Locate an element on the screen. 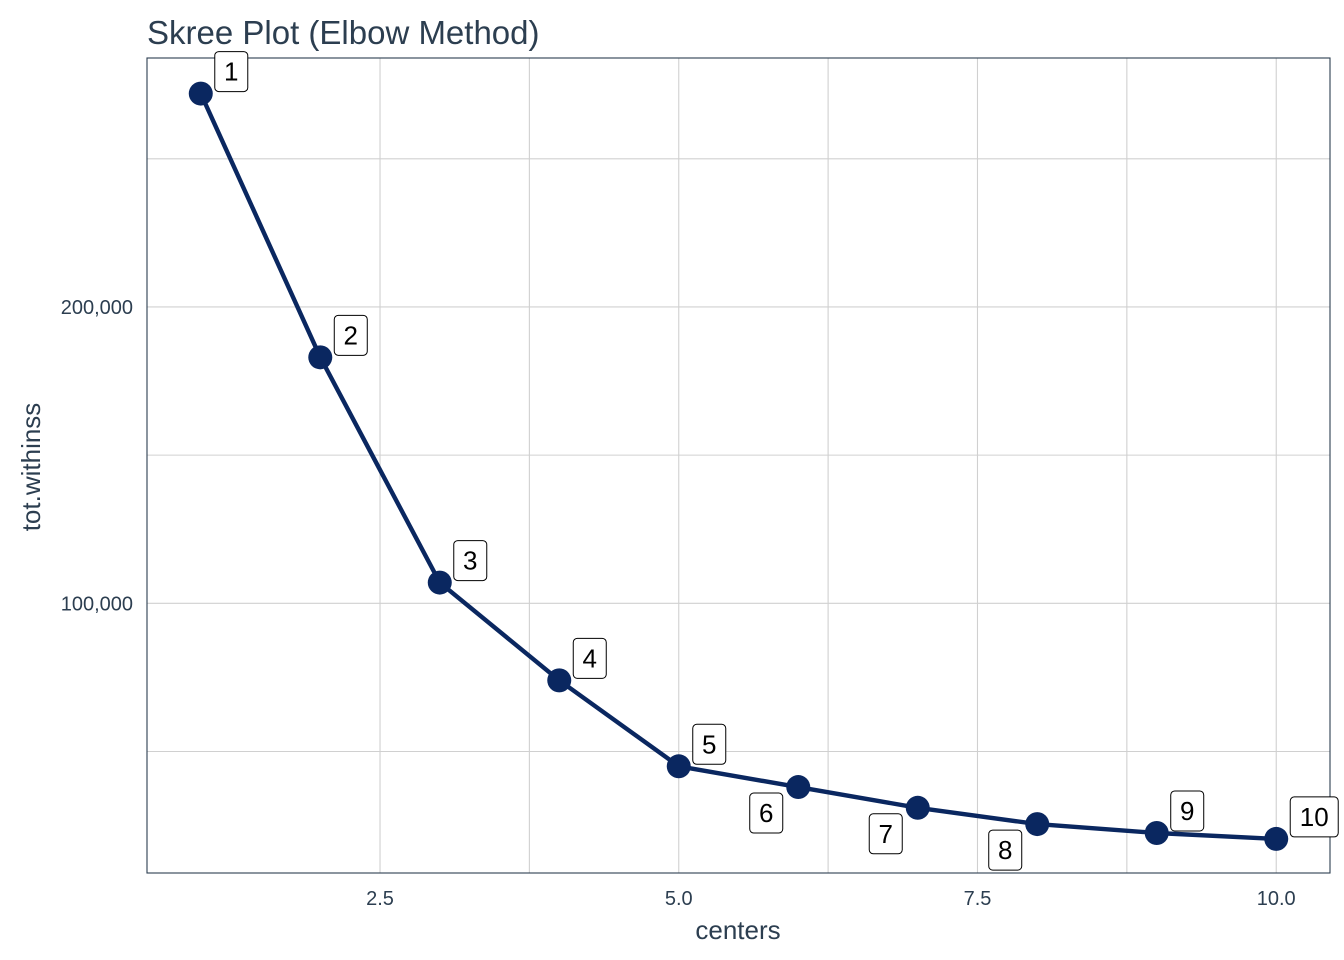  label-text: 10 is located at coordinates (1314, 817).